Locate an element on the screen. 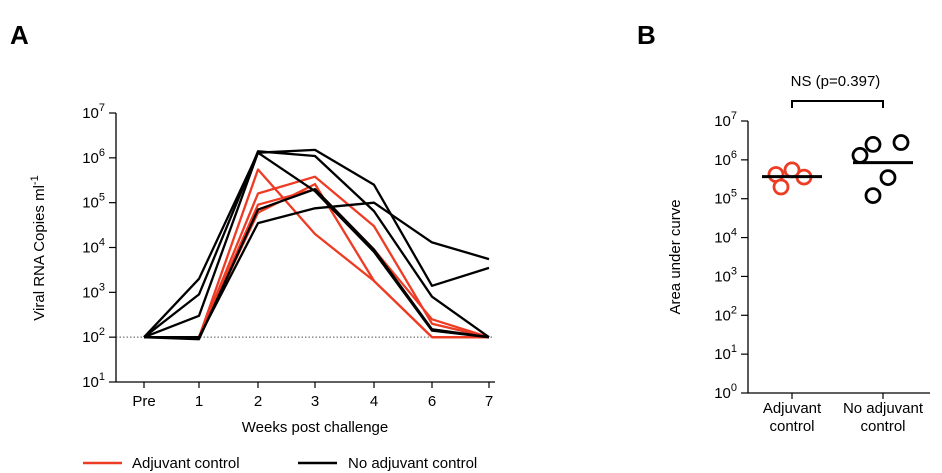  x-tick-label: 6 is located at coordinates (432, 401).